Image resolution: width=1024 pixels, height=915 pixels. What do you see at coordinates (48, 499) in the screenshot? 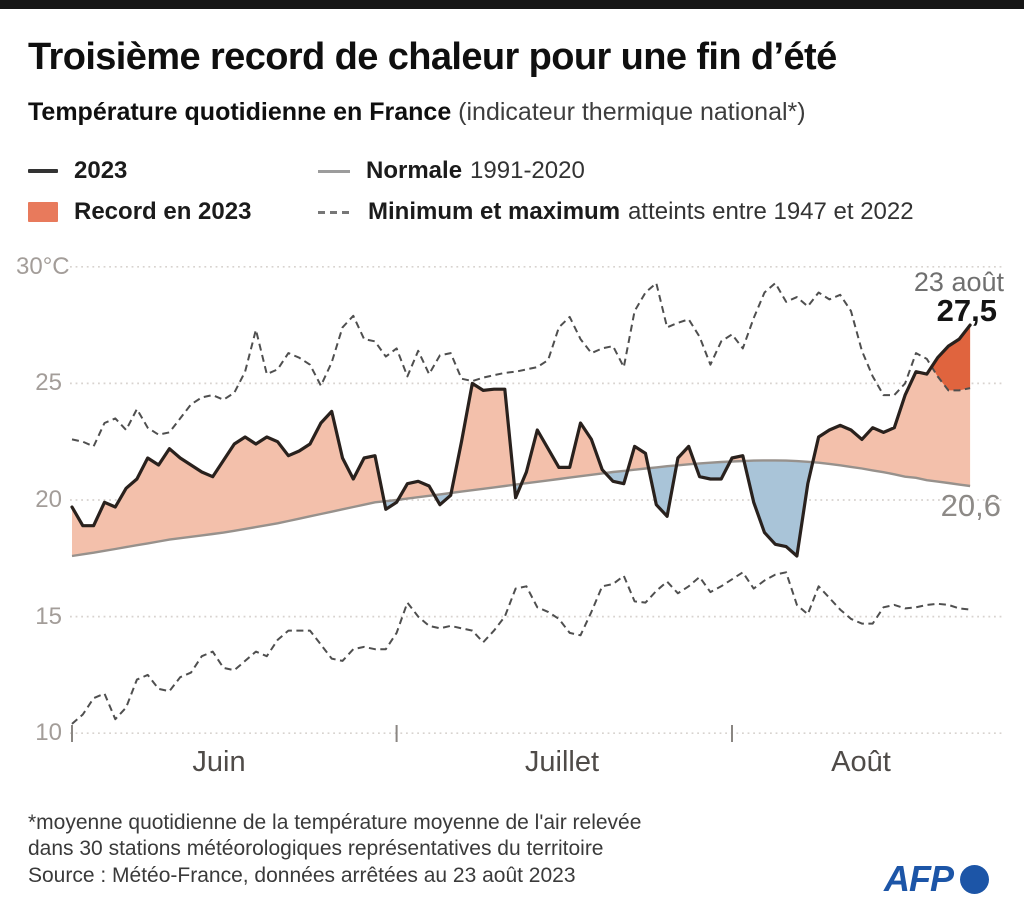
I see `y-axis-label-20: 20` at bounding box center [48, 499].